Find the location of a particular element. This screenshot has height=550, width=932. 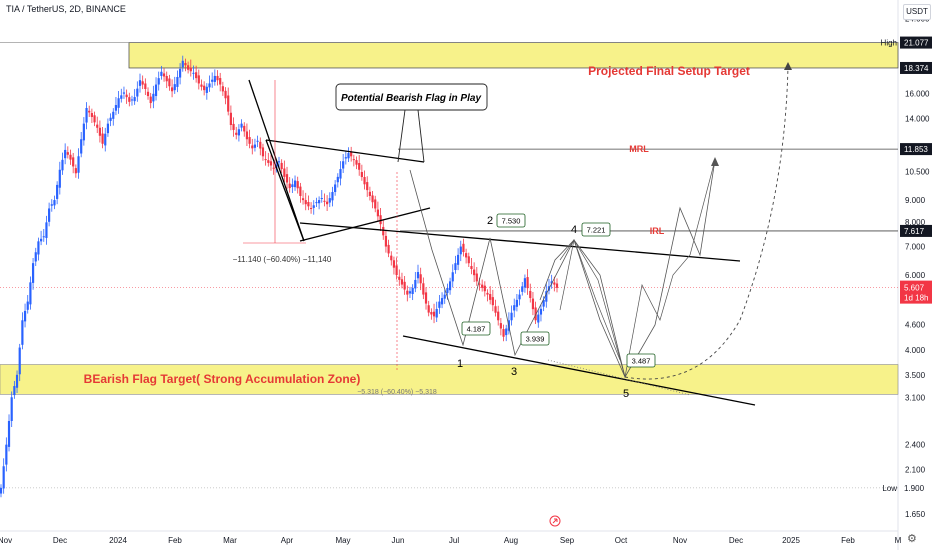

arrow-head-final is located at coordinates (788, 66).